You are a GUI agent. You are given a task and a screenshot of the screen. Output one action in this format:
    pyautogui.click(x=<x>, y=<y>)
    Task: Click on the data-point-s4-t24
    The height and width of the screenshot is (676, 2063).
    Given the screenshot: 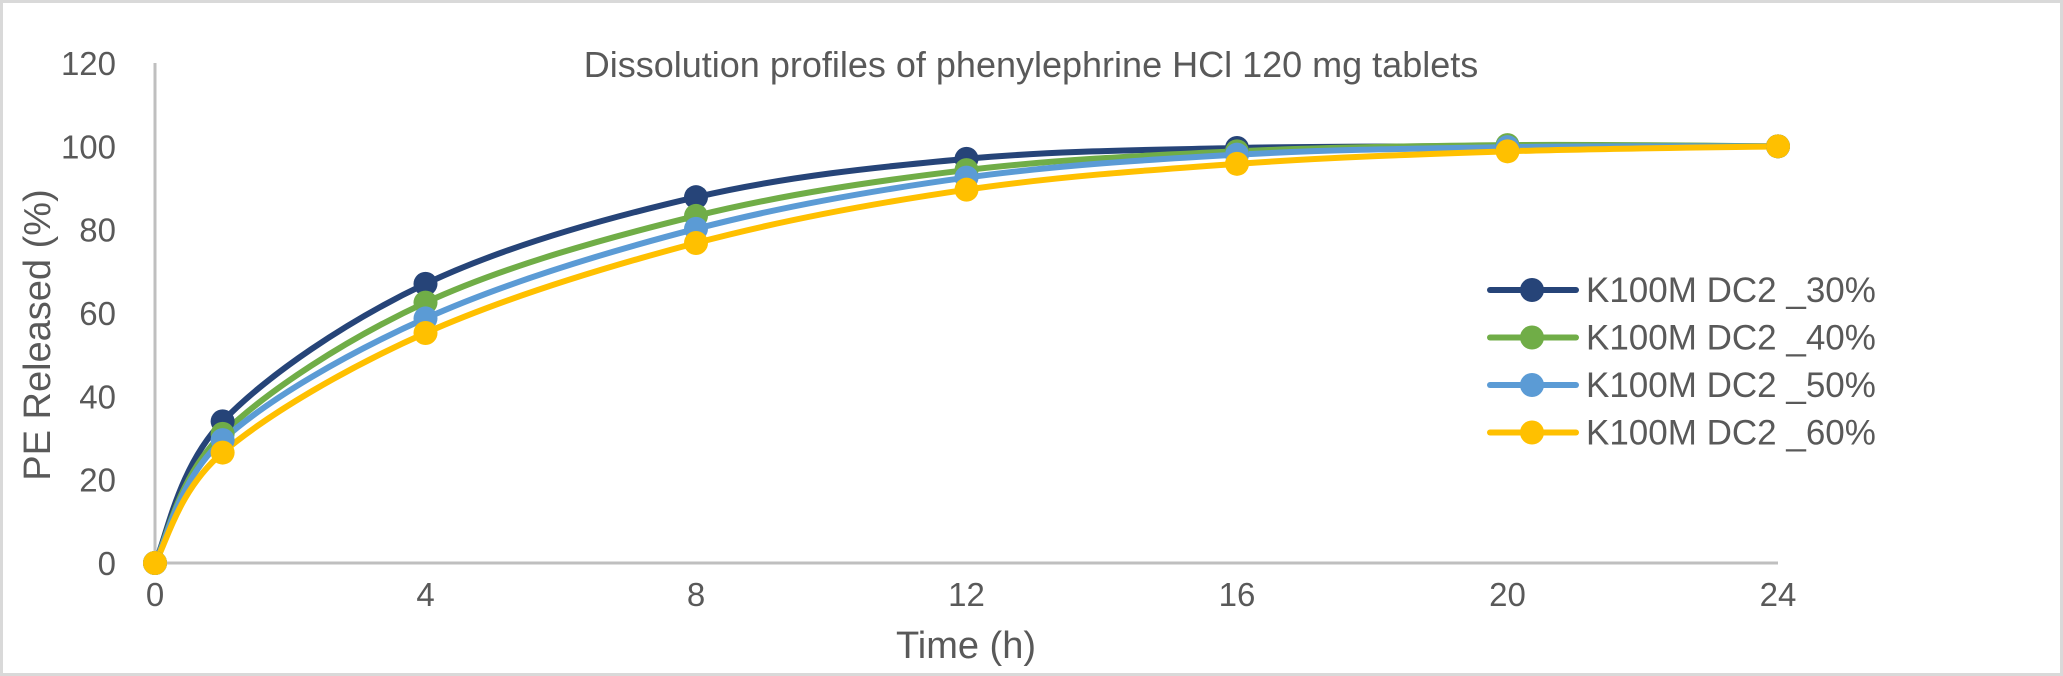 What is the action you would take?
    pyautogui.click(x=1778, y=146)
    